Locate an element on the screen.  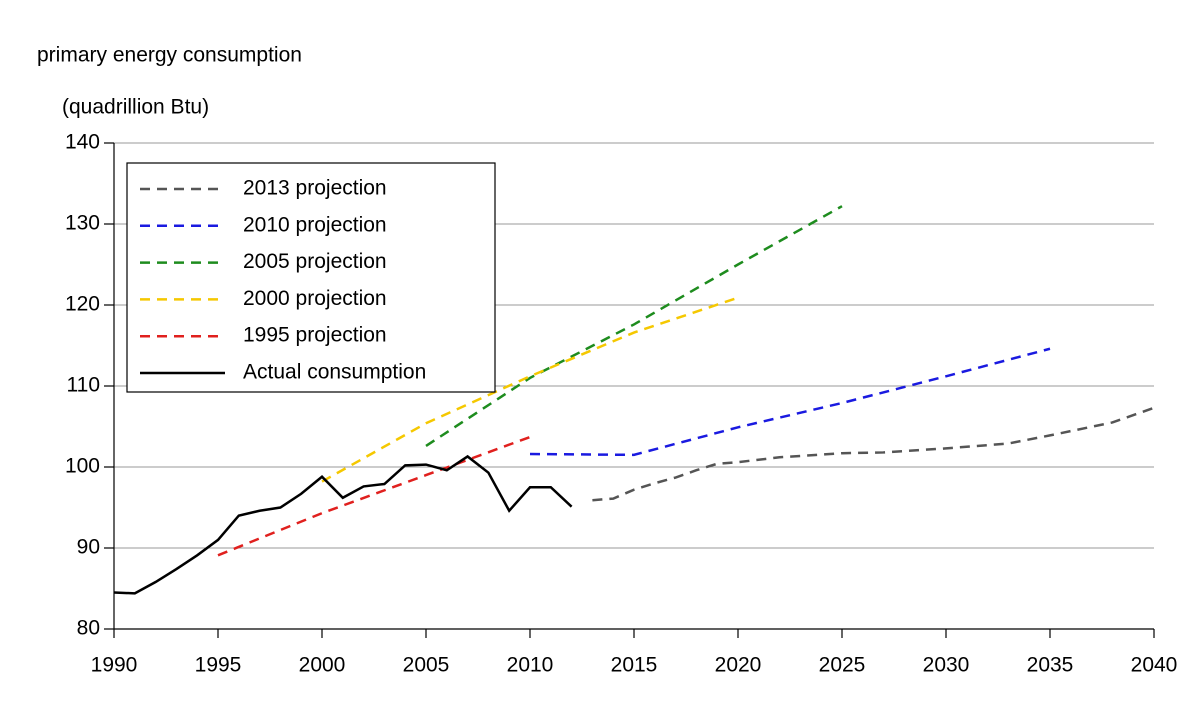
x-tick-label: 2030 is located at coordinates (946, 665).